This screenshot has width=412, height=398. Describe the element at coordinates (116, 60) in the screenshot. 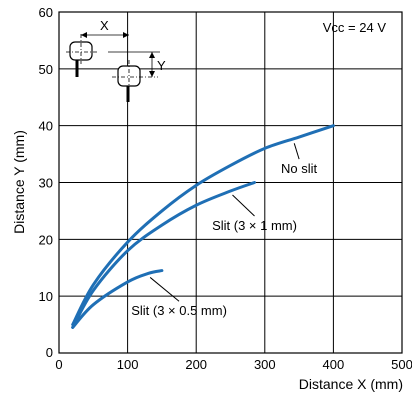

I see `sensor-position-diagram: X Y` at that location.